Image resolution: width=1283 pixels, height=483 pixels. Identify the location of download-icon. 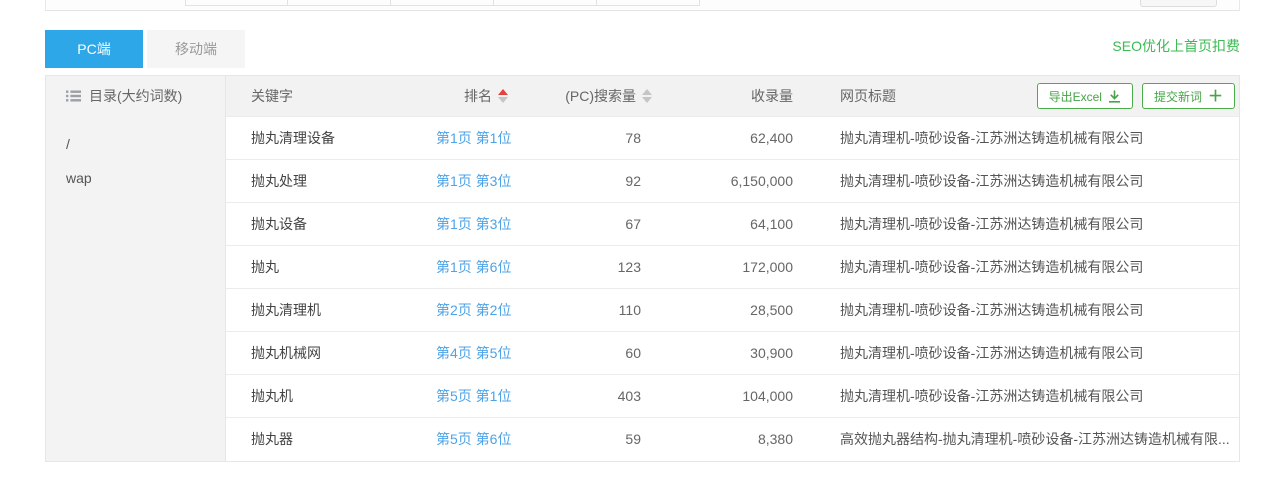
(1114, 96).